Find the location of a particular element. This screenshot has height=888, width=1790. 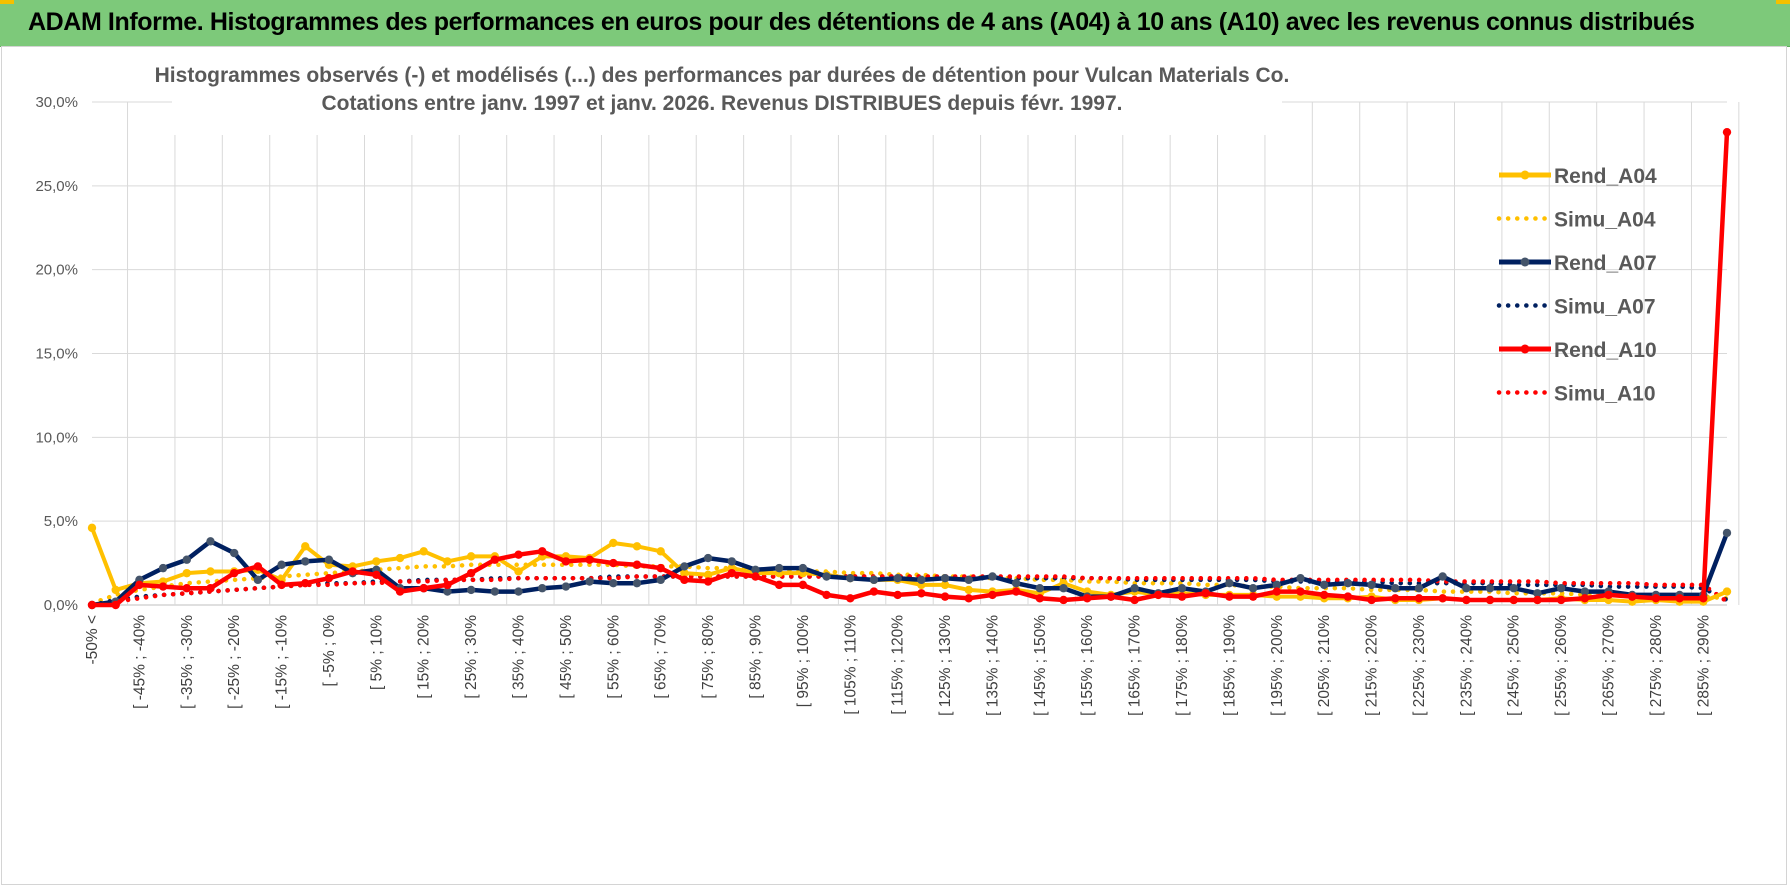

legend-label: Rend_A04 is located at coordinates (1605, 176).